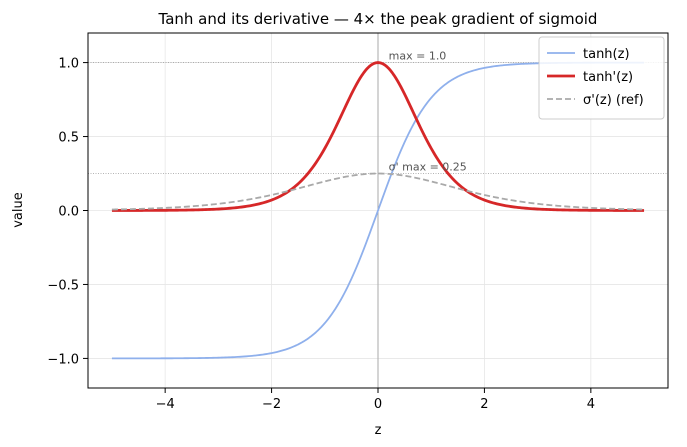  What do you see at coordinates (68, 212) in the screenshot?
I see `y-tick-label: 0.0` at bounding box center [68, 212].